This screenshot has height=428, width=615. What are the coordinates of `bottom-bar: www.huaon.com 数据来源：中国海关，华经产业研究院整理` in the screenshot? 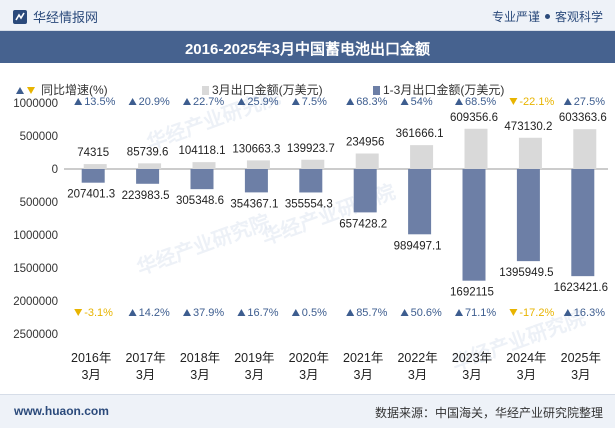 It's located at (307, 411).